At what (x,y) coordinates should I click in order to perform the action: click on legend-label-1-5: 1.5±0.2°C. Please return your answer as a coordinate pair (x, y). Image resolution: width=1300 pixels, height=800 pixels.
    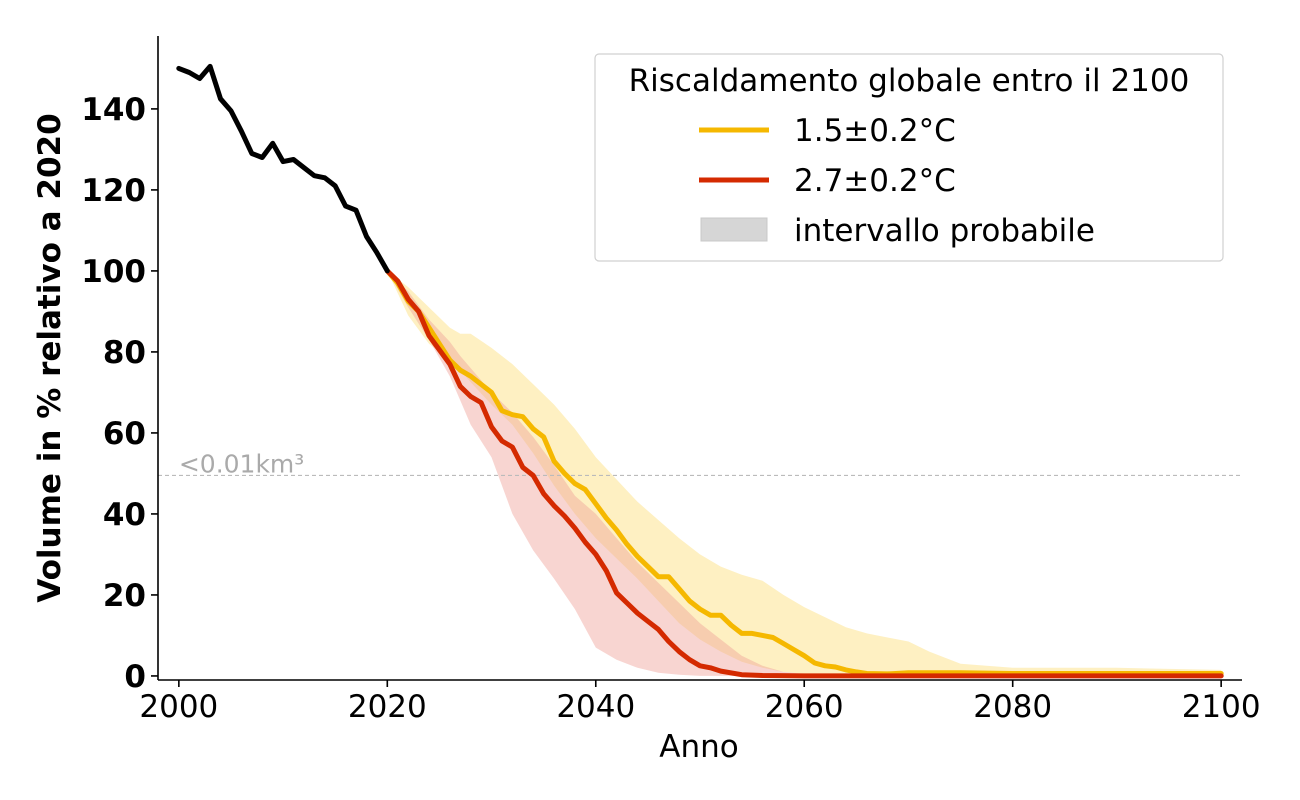
    Looking at the image, I should click on (875, 131).